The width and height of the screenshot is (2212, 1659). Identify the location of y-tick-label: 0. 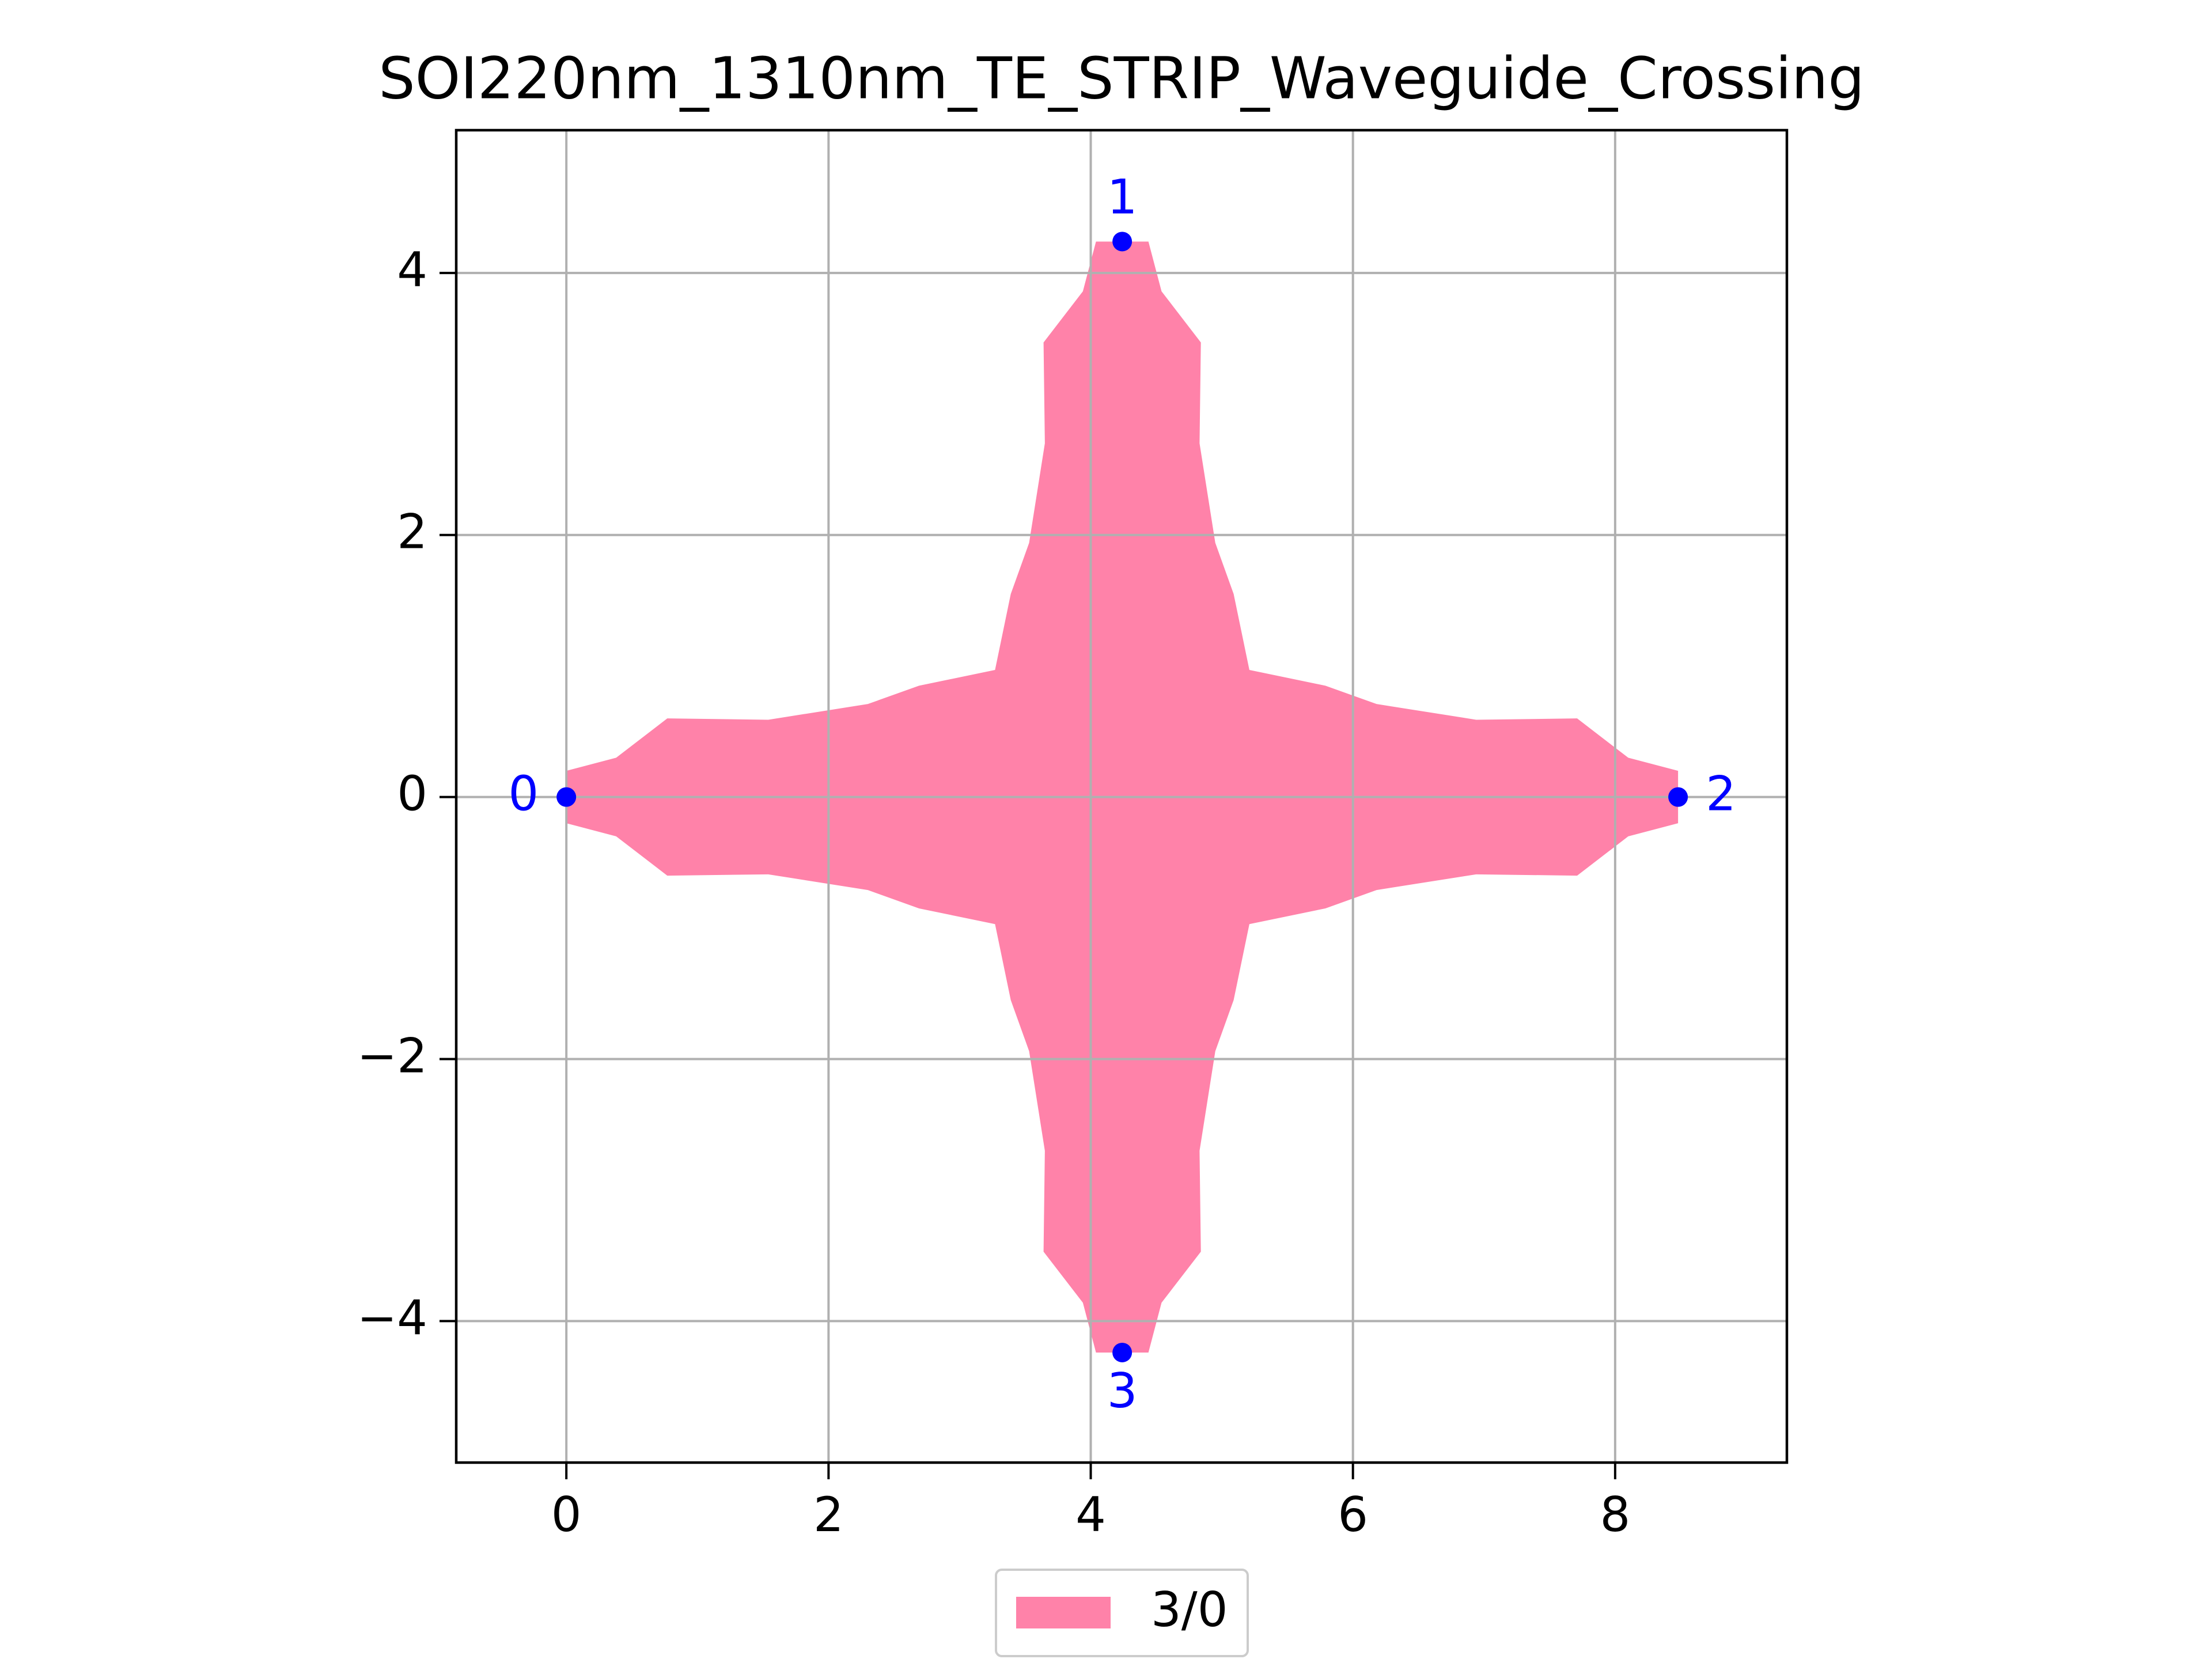
(412, 794).